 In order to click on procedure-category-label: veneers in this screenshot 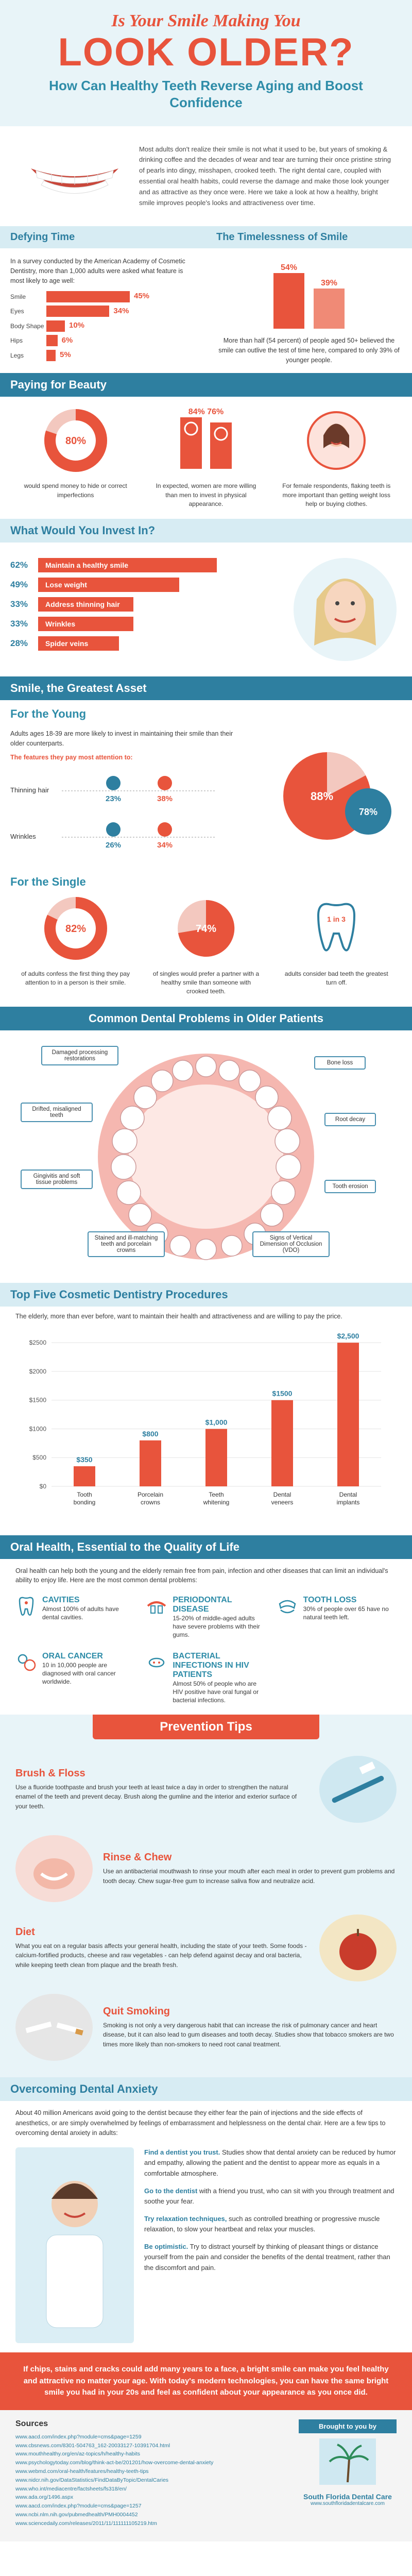, I will do `click(282, 1502)`.